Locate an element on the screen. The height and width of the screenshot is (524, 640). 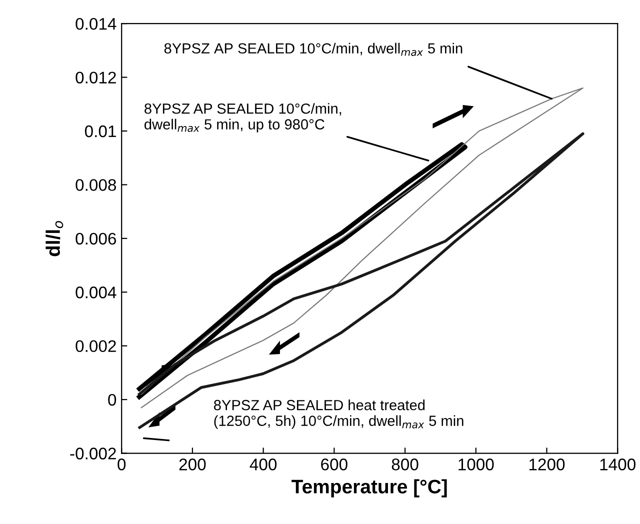
x-tick-label: 1000 is located at coordinates (476, 464).